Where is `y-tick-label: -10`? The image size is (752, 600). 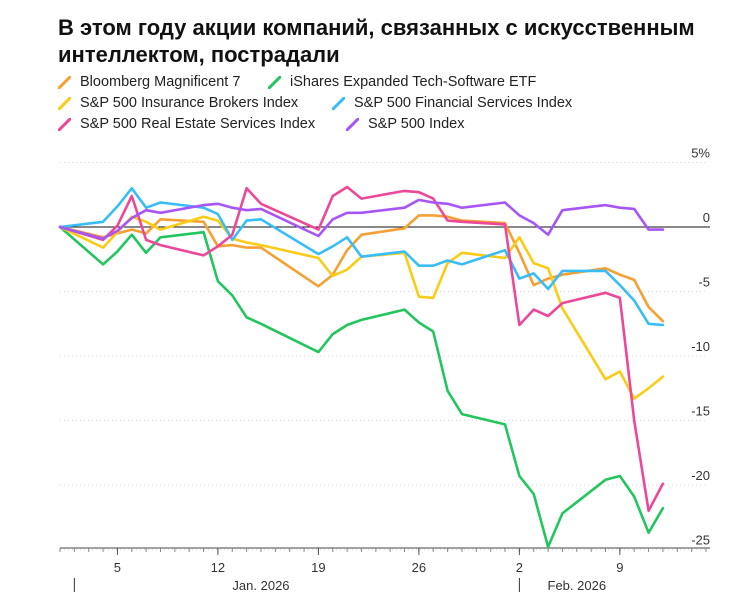
y-tick-label: -10 is located at coordinates (700, 346).